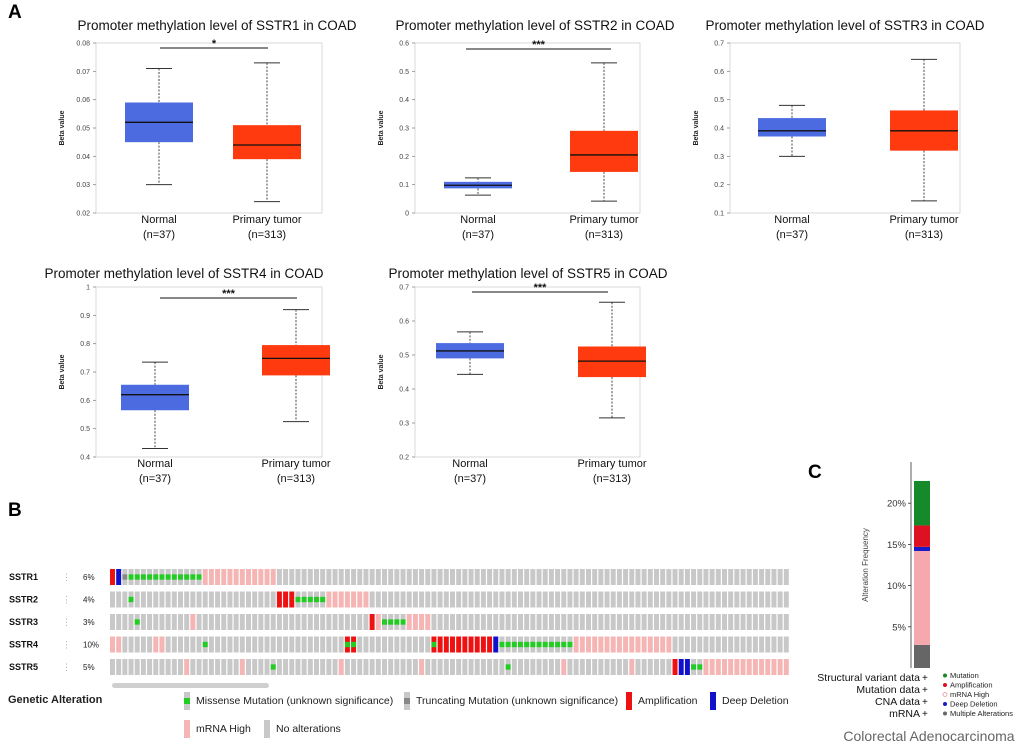 The height and width of the screenshot is (748, 1024). Describe the element at coordinates (719, 129) in the screenshot. I see `y-tick-label: 0.4` at that location.